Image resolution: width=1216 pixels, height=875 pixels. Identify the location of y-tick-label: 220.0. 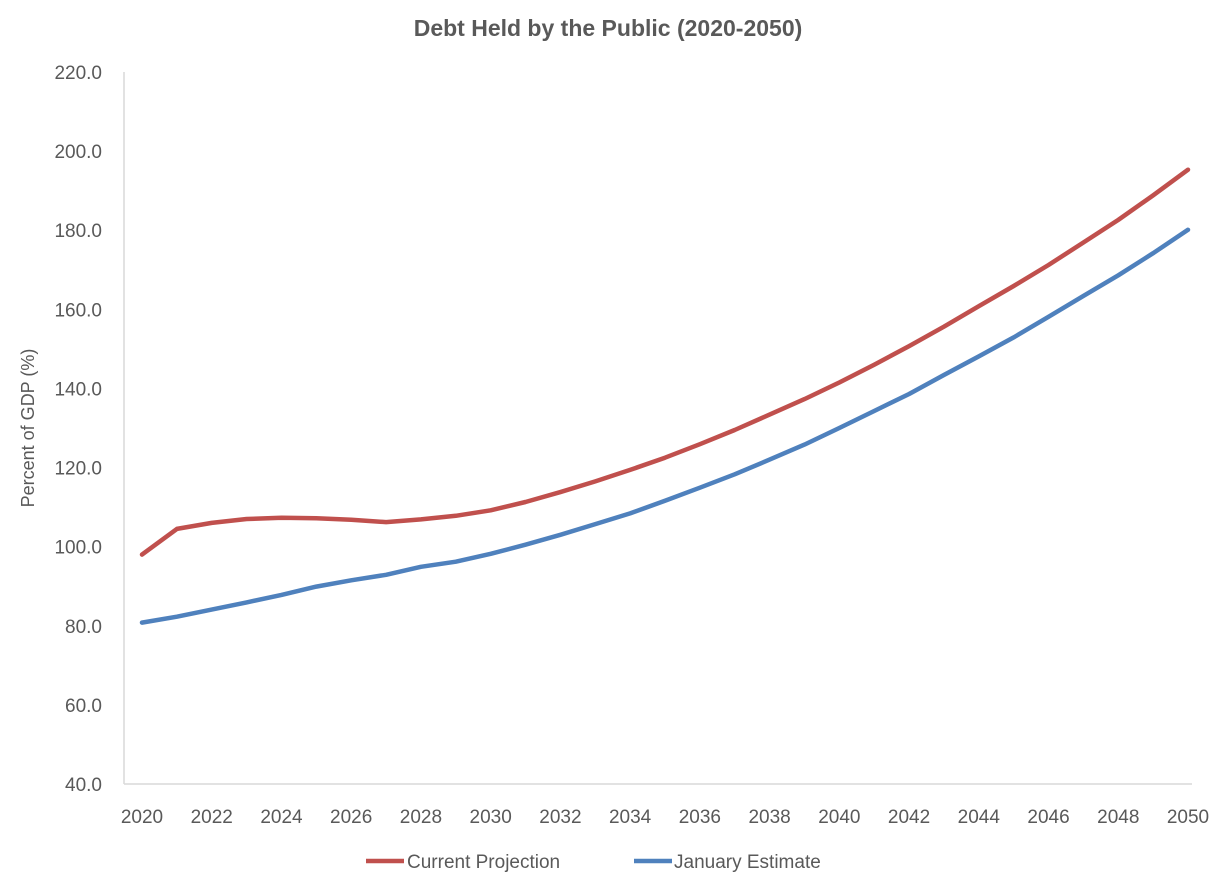
(78, 73).